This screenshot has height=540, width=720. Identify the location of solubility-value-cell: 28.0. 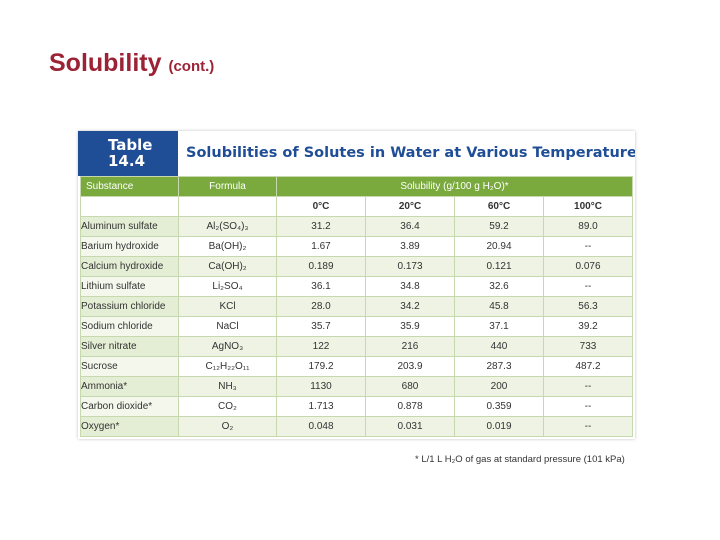
(321, 306).